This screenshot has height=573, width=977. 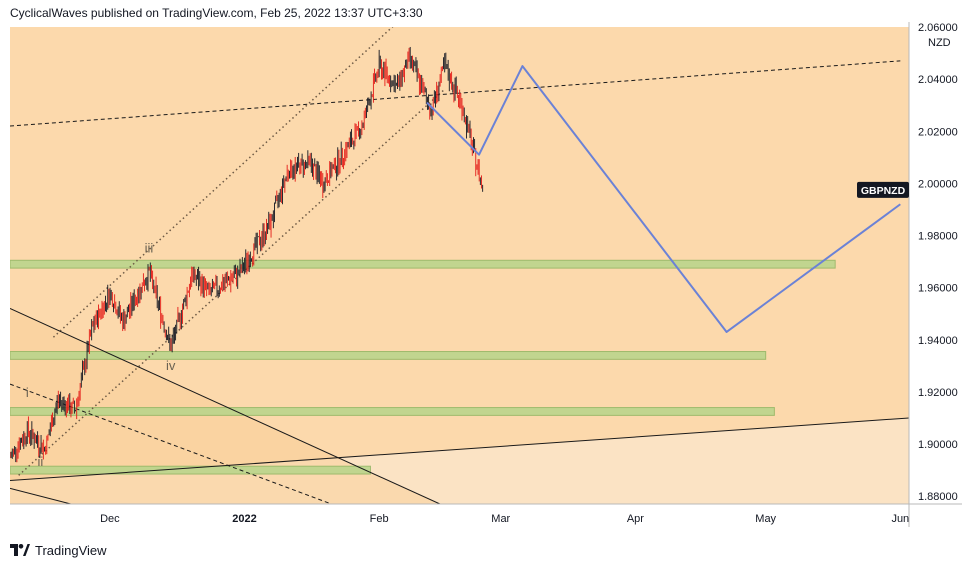 What do you see at coordinates (938, 445) in the screenshot?
I see `y-tick-label: 1.90000` at bounding box center [938, 445].